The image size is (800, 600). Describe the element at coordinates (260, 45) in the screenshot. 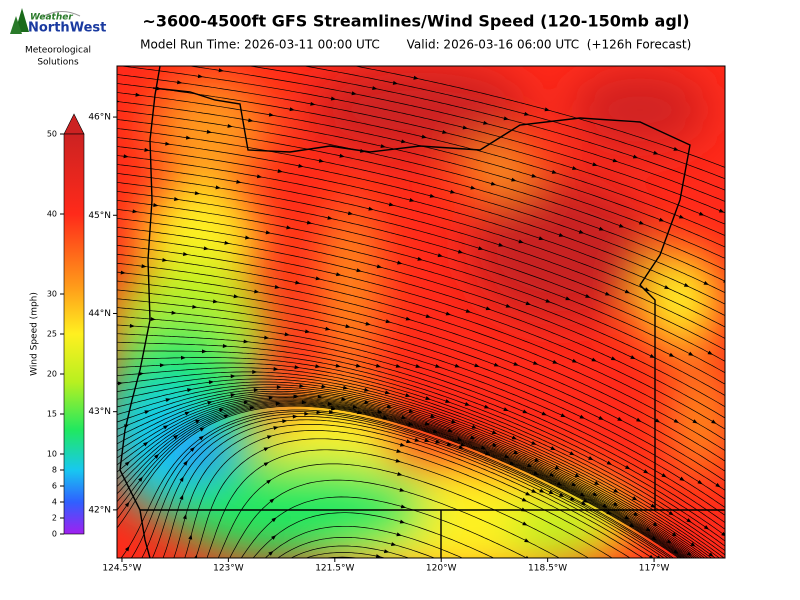

I see `model-run: Model Run Time: 2026-03-11 00:00 UTC` at that location.